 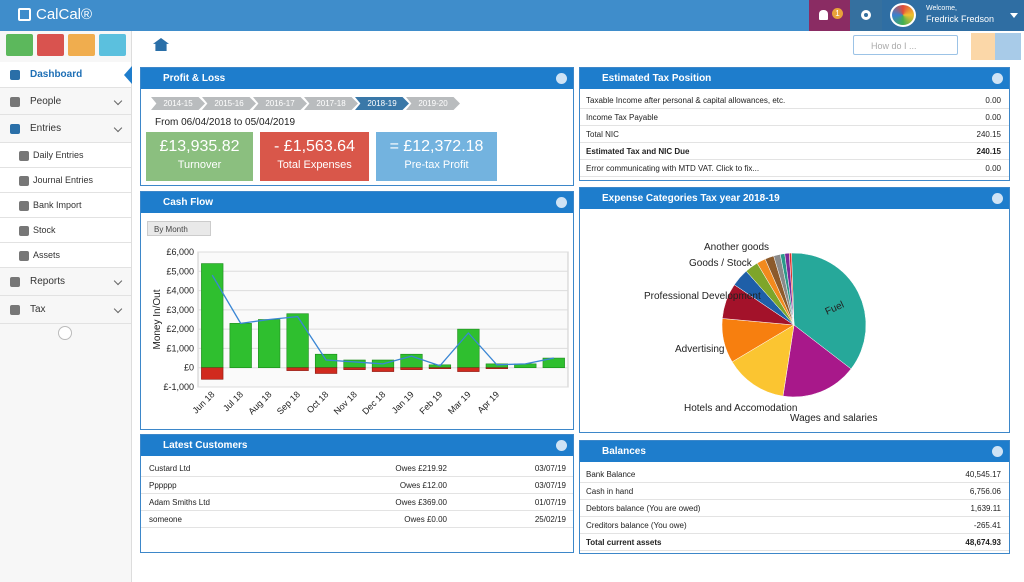 What do you see at coordinates (983, 542) in the screenshot?
I see `cell-value: 48,674.93` at bounding box center [983, 542].